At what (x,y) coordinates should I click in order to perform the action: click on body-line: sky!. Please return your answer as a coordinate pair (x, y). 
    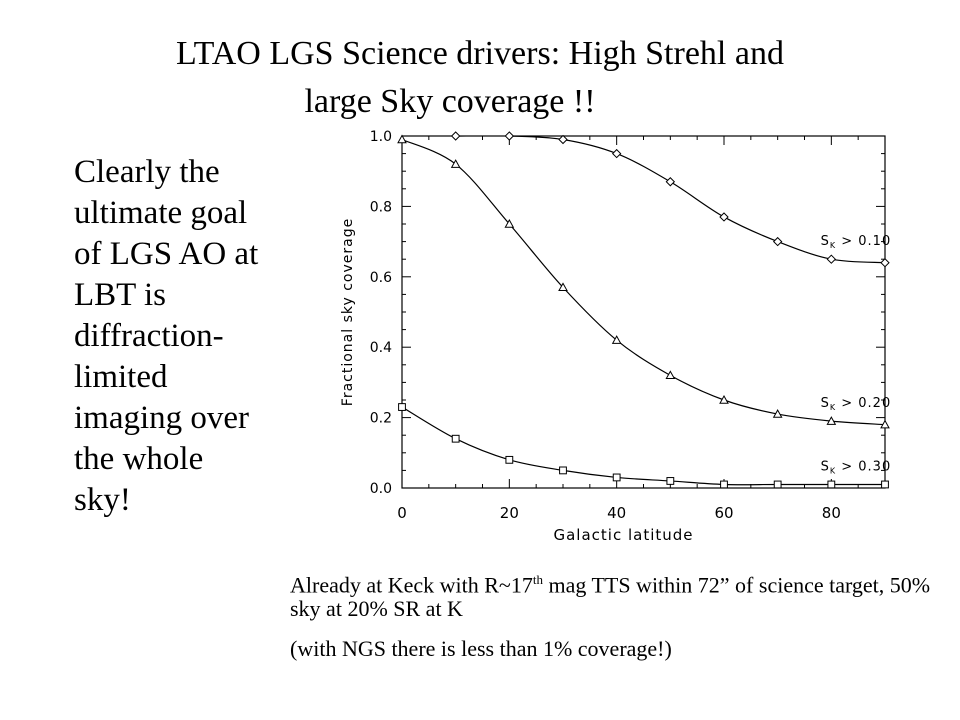
    Looking at the image, I should click on (102, 500).